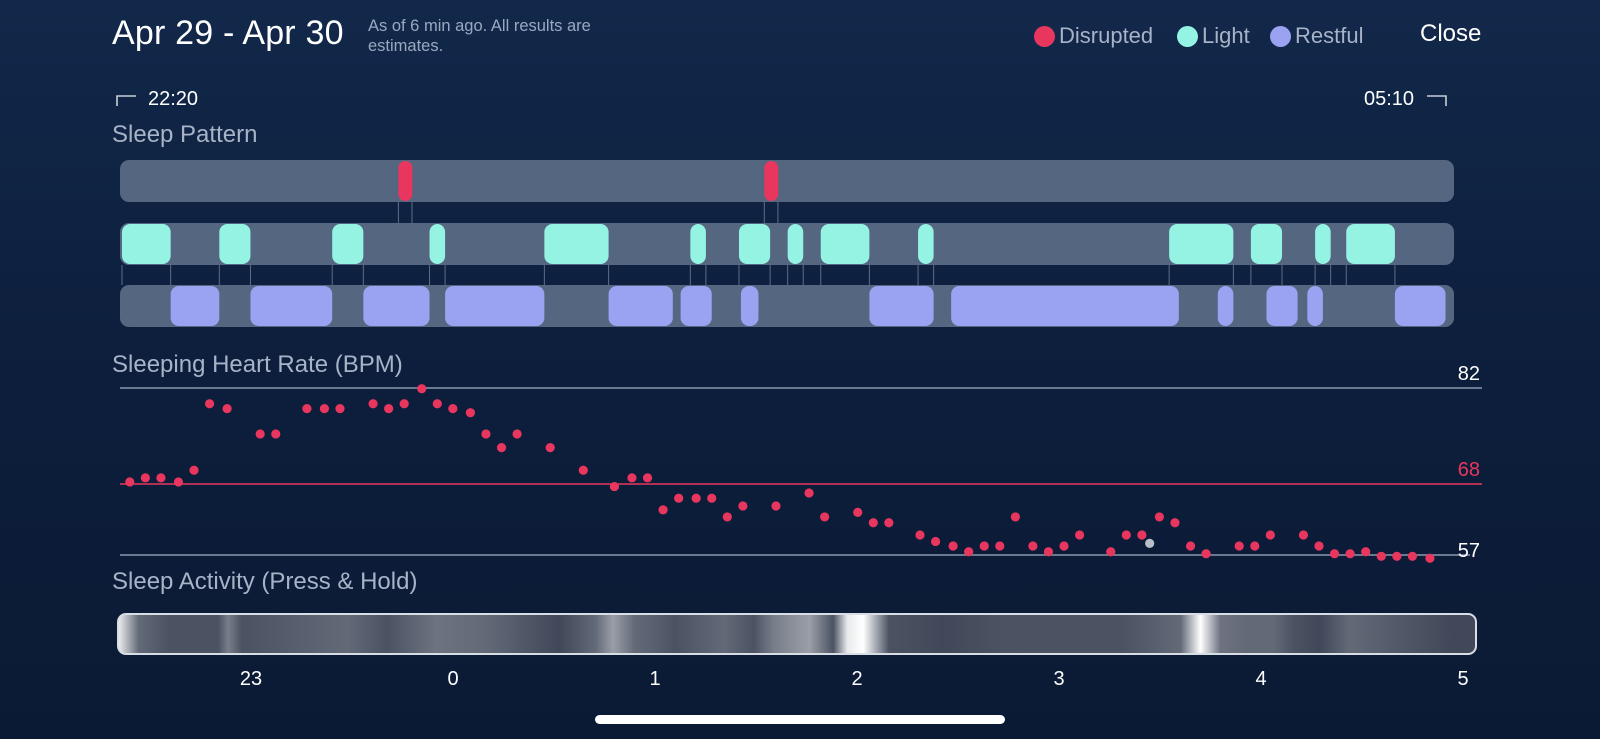 This screenshot has width=1600, height=739. What do you see at coordinates (1406, 99) in the screenshot?
I see `end-time: 05:10` at bounding box center [1406, 99].